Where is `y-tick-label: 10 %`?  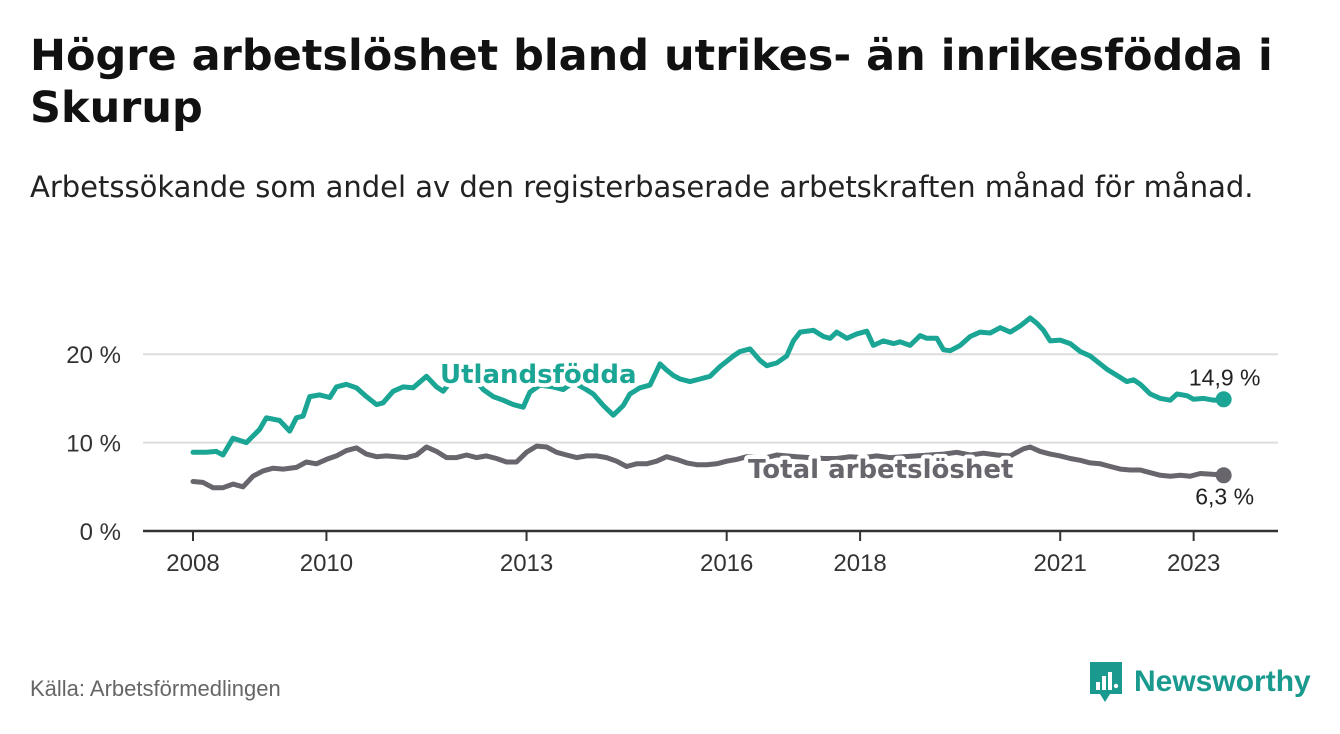 y-tick-label: 10 % is located at coordinates (93, 444).